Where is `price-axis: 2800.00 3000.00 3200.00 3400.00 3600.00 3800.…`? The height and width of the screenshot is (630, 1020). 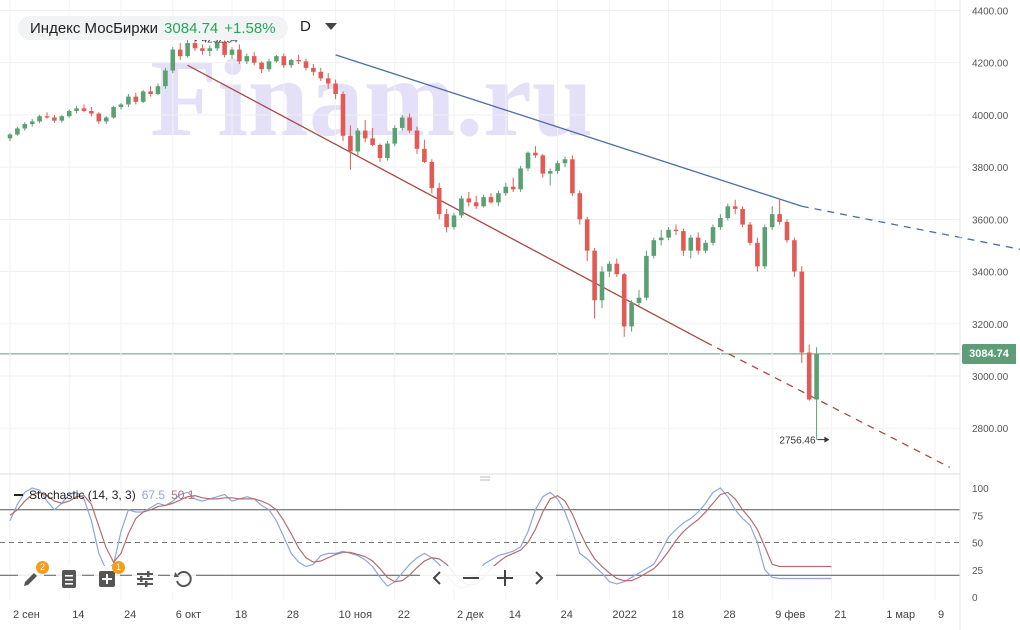
price-axis: 2800.00 3000.00 3200.00 3400.00 3600.00 3800.… is located at coordinates (990, 220).